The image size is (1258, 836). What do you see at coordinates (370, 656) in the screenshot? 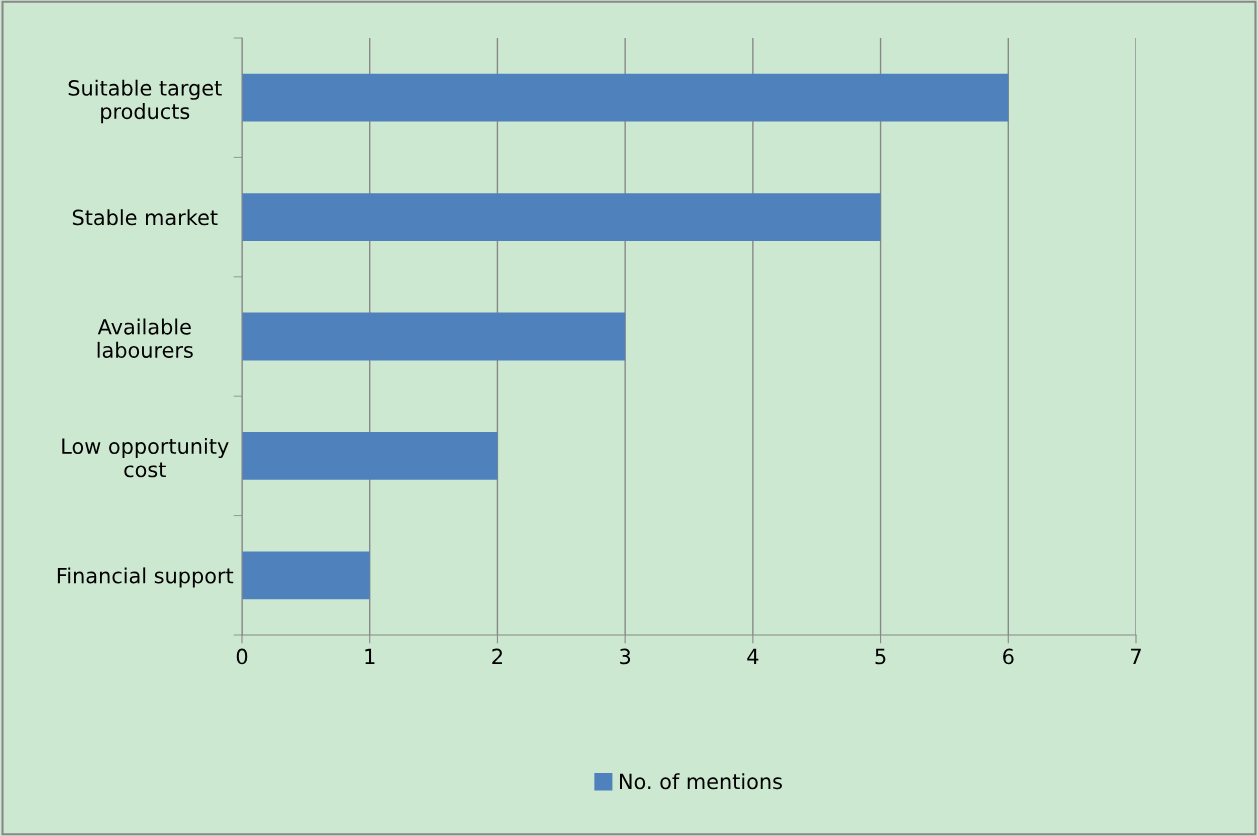
I see `x-tick-label: 1` at bounding box center [370, 656].